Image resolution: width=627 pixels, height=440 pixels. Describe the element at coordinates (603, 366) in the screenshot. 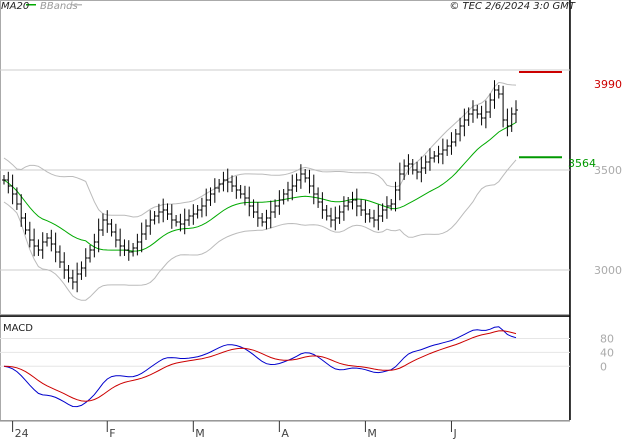

I see `macd-y-tick-label: 0` at that location.